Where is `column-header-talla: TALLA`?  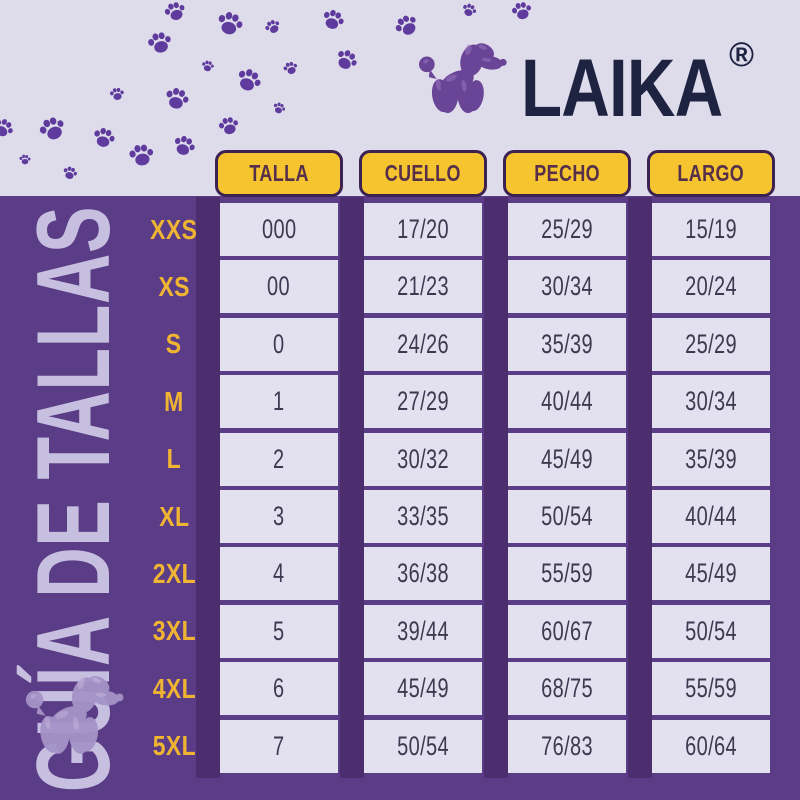
column-header-talla: TALLA is located at coordinates (279, 173).